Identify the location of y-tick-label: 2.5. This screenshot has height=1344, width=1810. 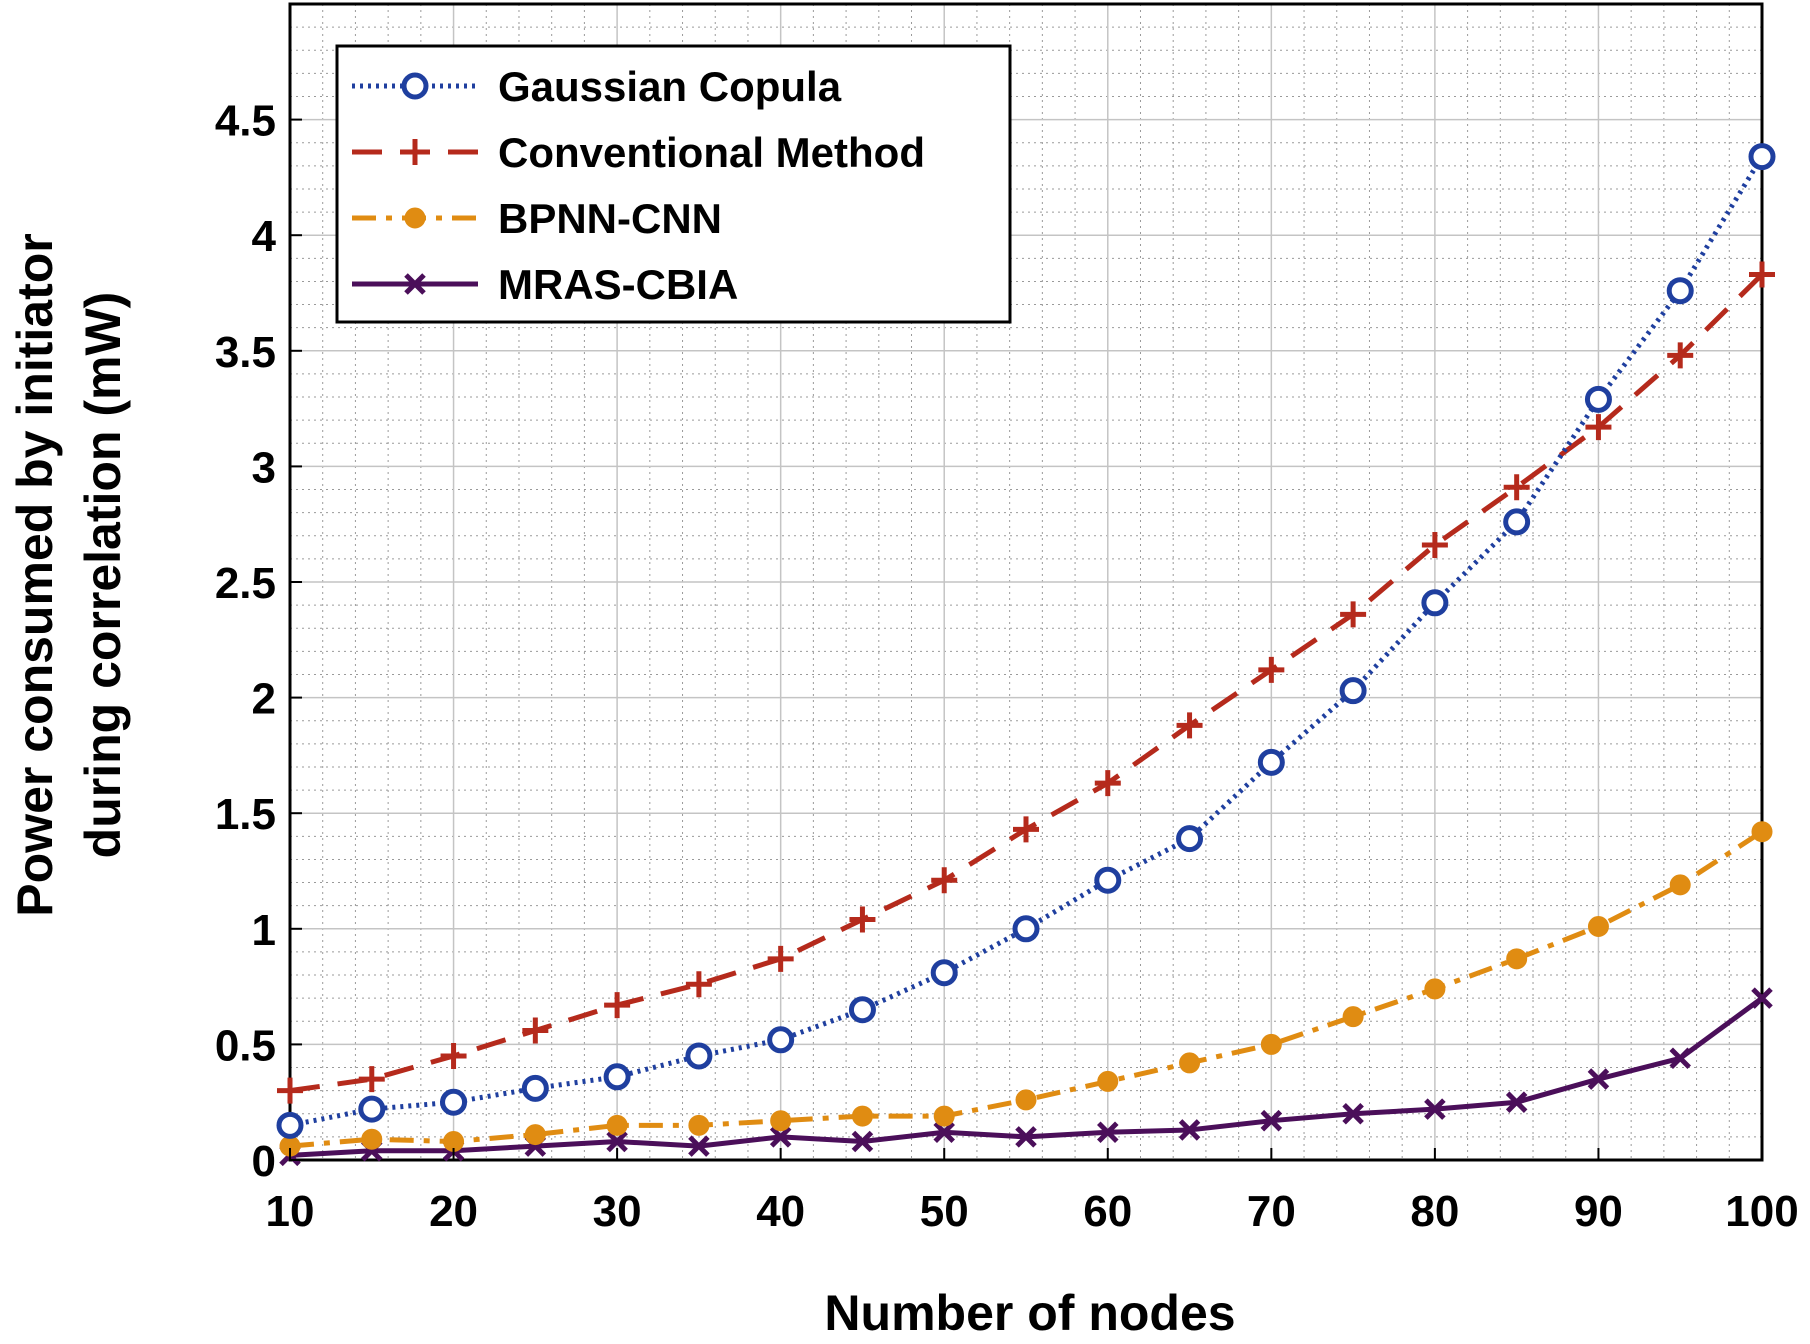
(245, 583).